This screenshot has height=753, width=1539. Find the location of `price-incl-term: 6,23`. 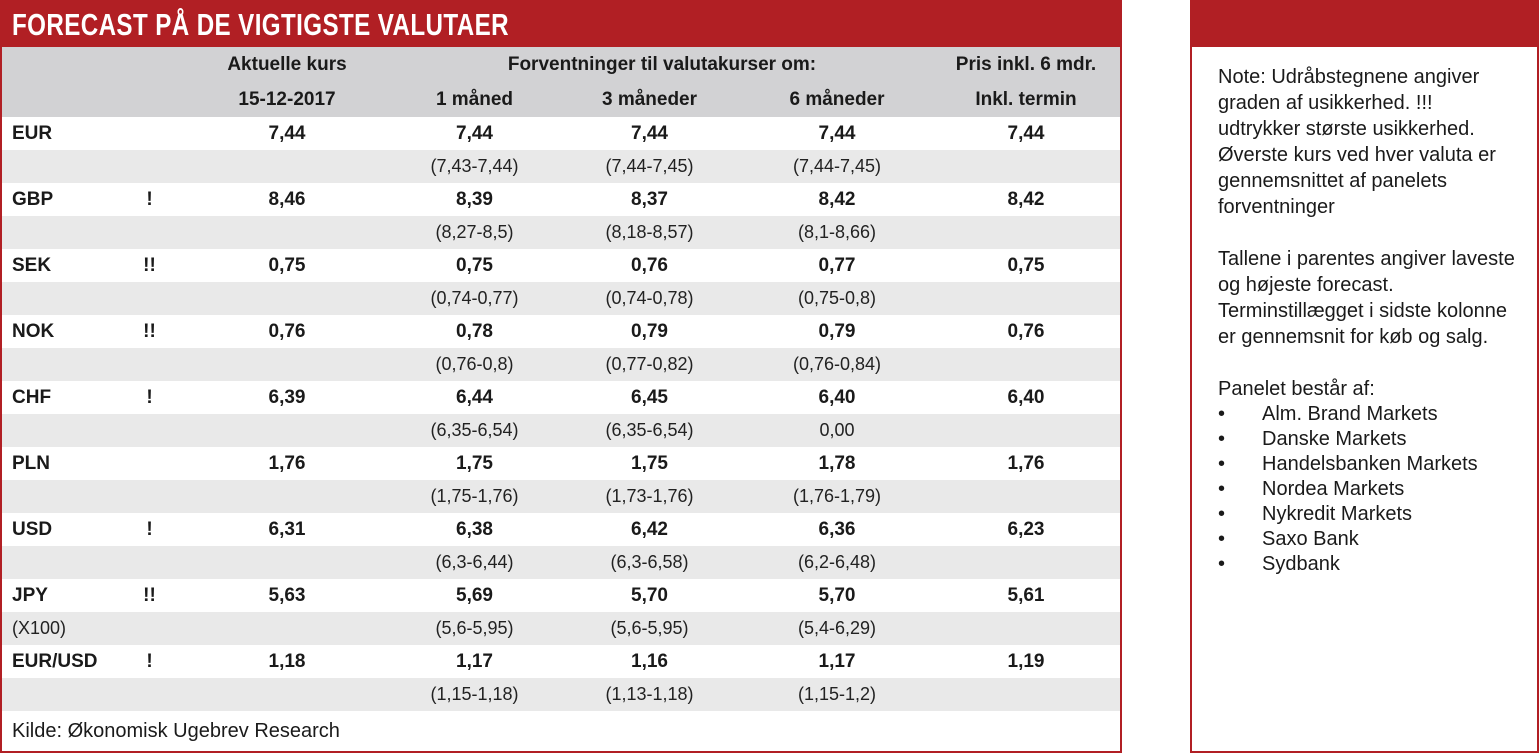

price-incl-term: 6,23 is located at coordinates (1026, 529).